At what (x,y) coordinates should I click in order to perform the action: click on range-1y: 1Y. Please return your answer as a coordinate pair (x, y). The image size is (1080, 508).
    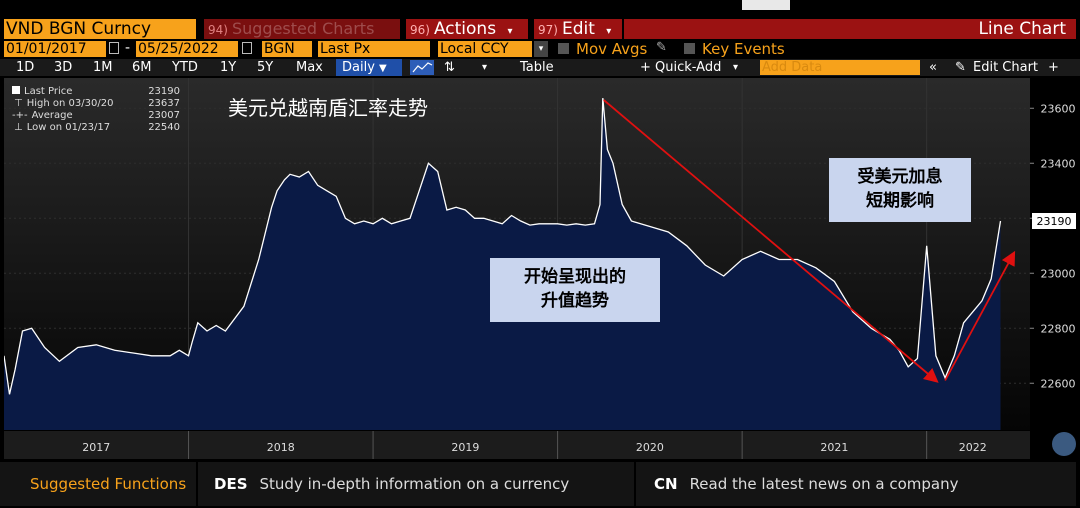
    Looking at the image, I should click on (228, 67).